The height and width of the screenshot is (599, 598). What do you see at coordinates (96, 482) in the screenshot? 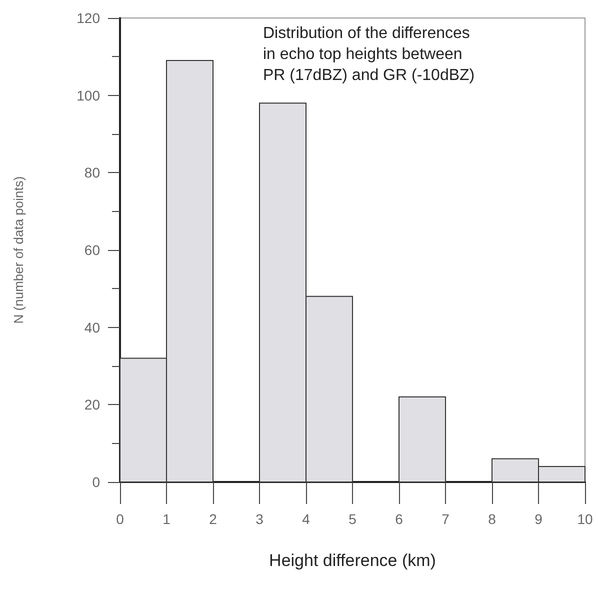
I see `y-tick-label: 0` at bounding box center [96, 482].